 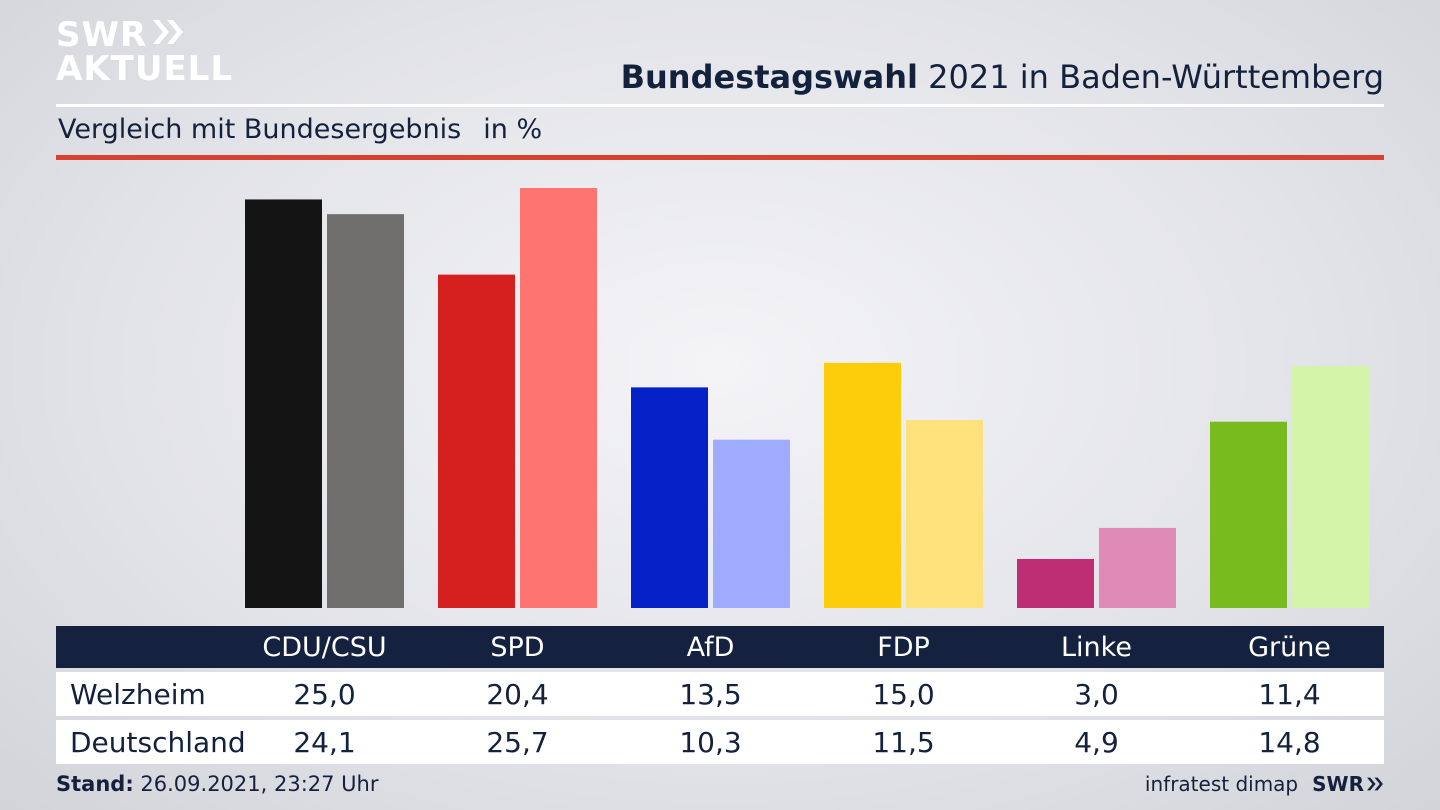 What do you see at coordinates (256, 784) in the screenshot?
I see `stand-value: 26.09.2021, 23:27 Uhr` at bounding box center [256, 784].